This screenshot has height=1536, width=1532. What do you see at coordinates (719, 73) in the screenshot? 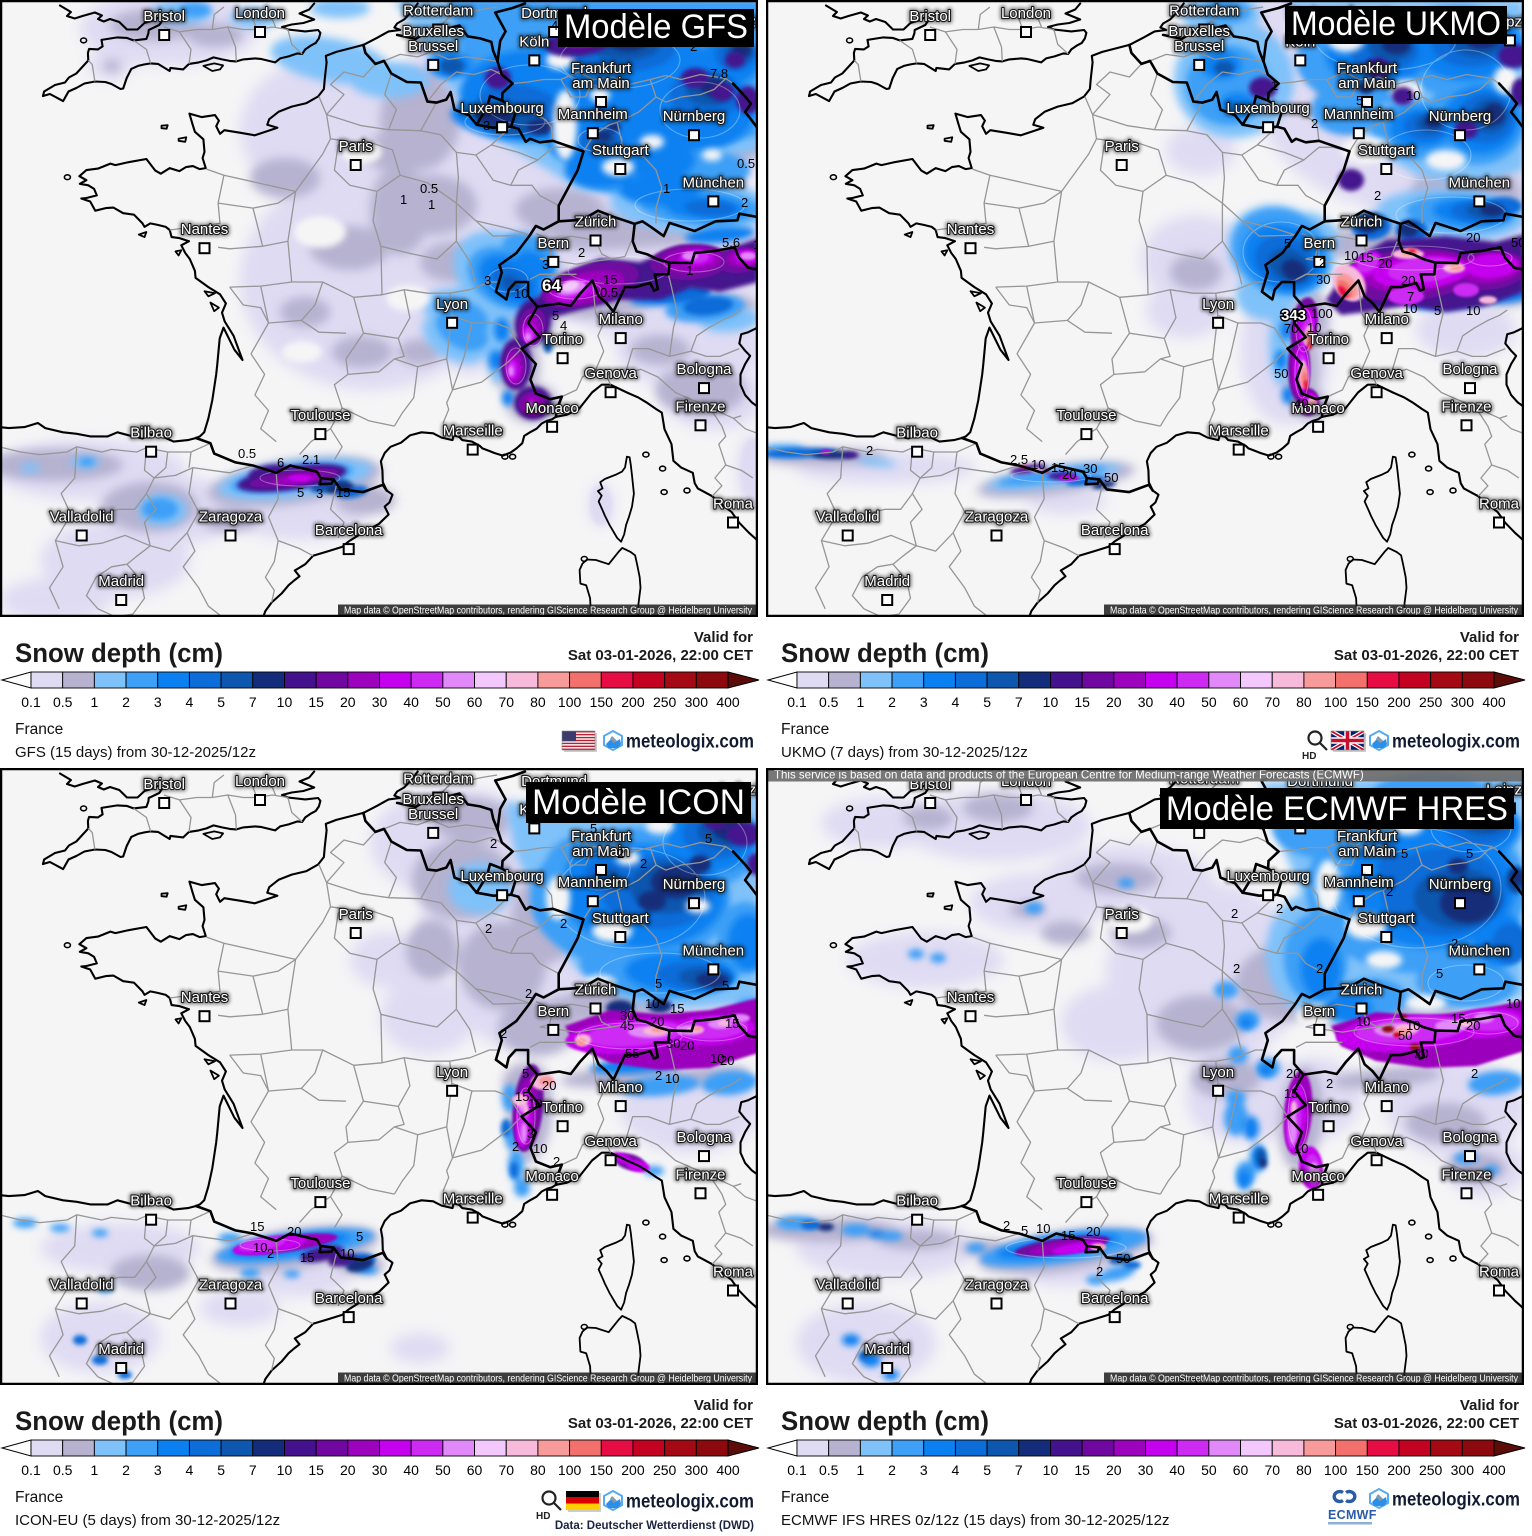
I see `svg-text: 7.8` at bounding box center [719, 73].